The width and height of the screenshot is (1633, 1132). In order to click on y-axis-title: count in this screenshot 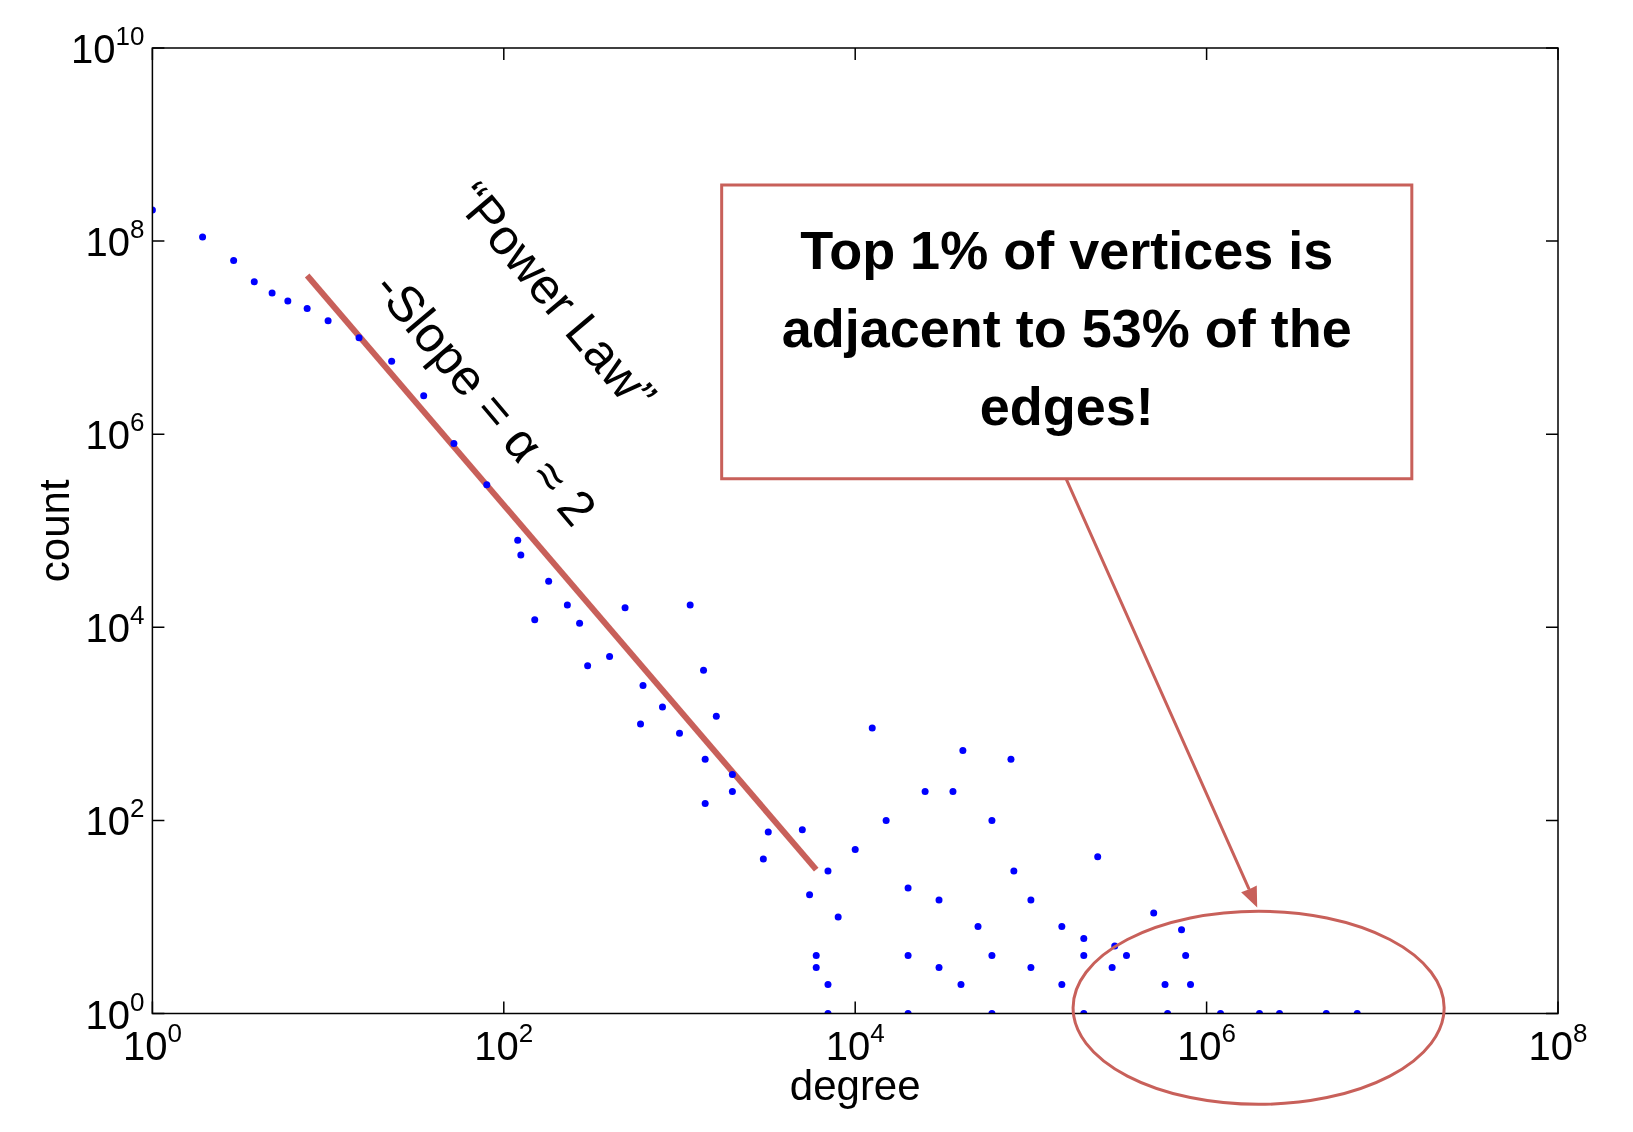, I will do `click(54, 531)`.